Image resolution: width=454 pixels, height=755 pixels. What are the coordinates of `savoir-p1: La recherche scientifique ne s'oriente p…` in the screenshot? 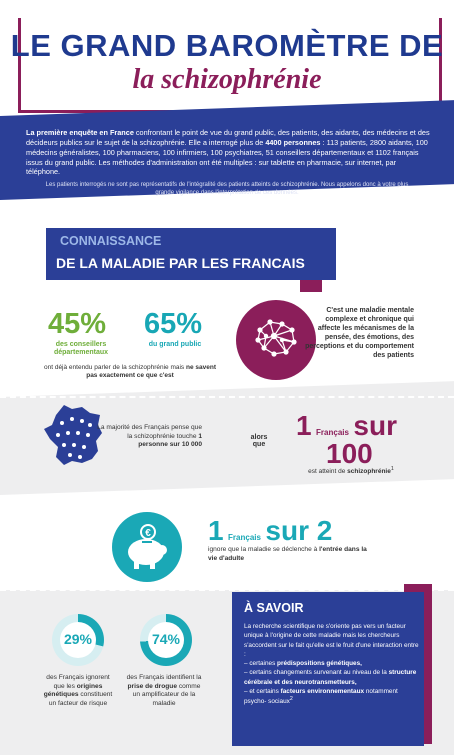 It's located at (331, 640).